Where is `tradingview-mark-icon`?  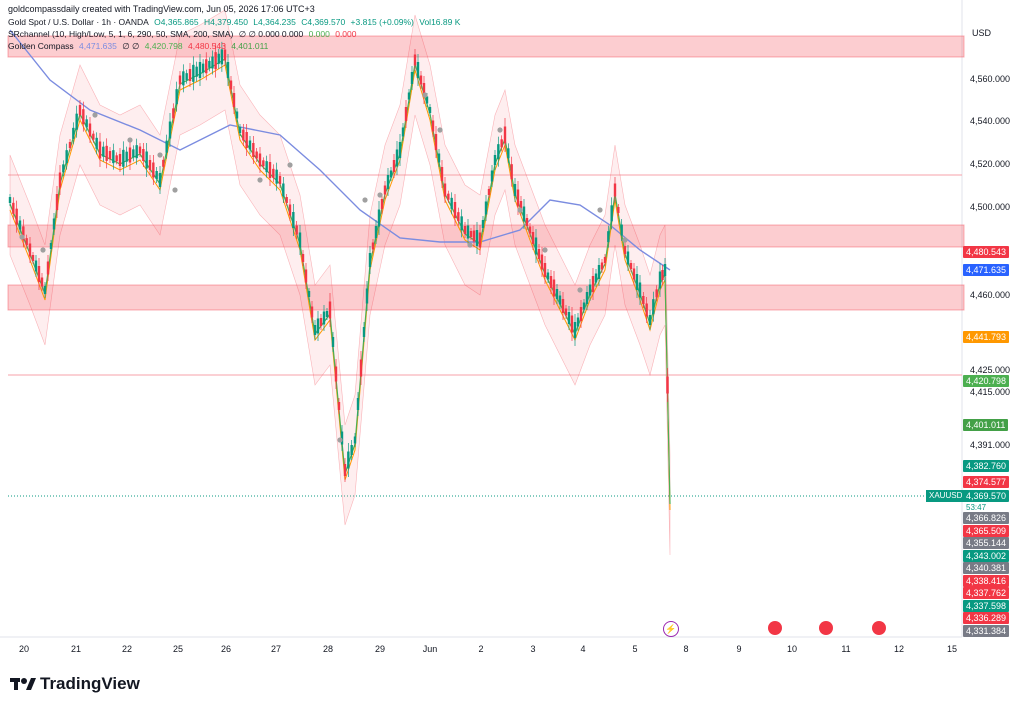 tradingview-mark-icon is located at coordinates (23, 684).